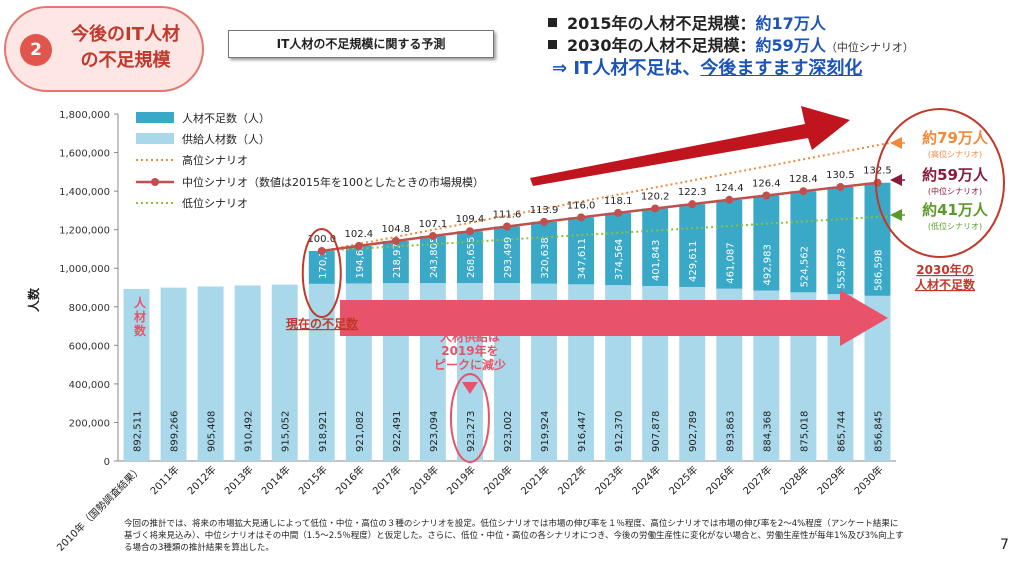  Describe the element at coordinates (803, 179) in the screenshot. I see `market-index-label: 128.4` at that location.